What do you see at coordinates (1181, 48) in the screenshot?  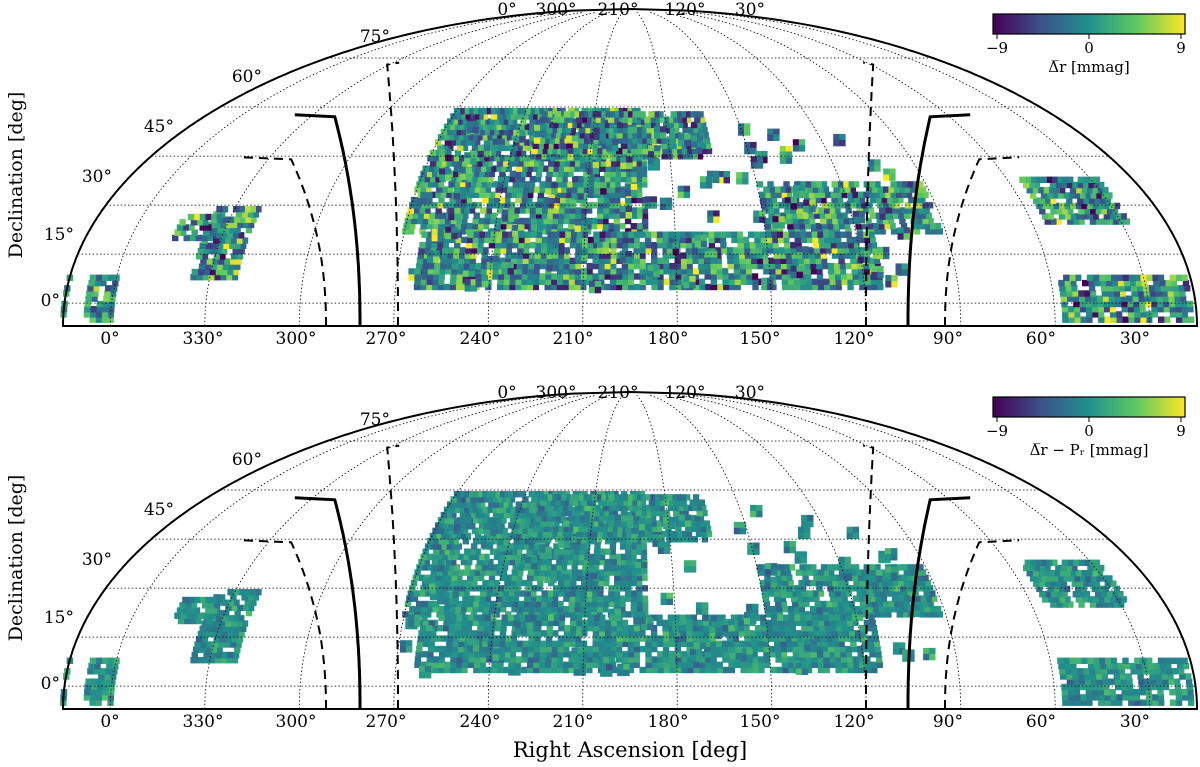 I see `colorbar-tick-label: 9` at bounding box center [1181, 48].